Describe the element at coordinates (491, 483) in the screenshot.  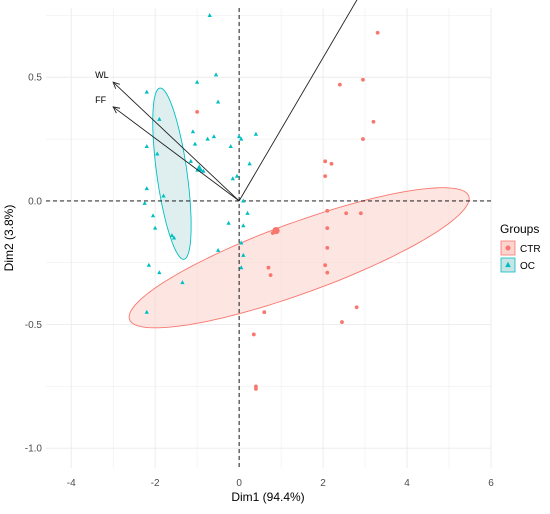
I see `x-tick-label: 6` at that location.